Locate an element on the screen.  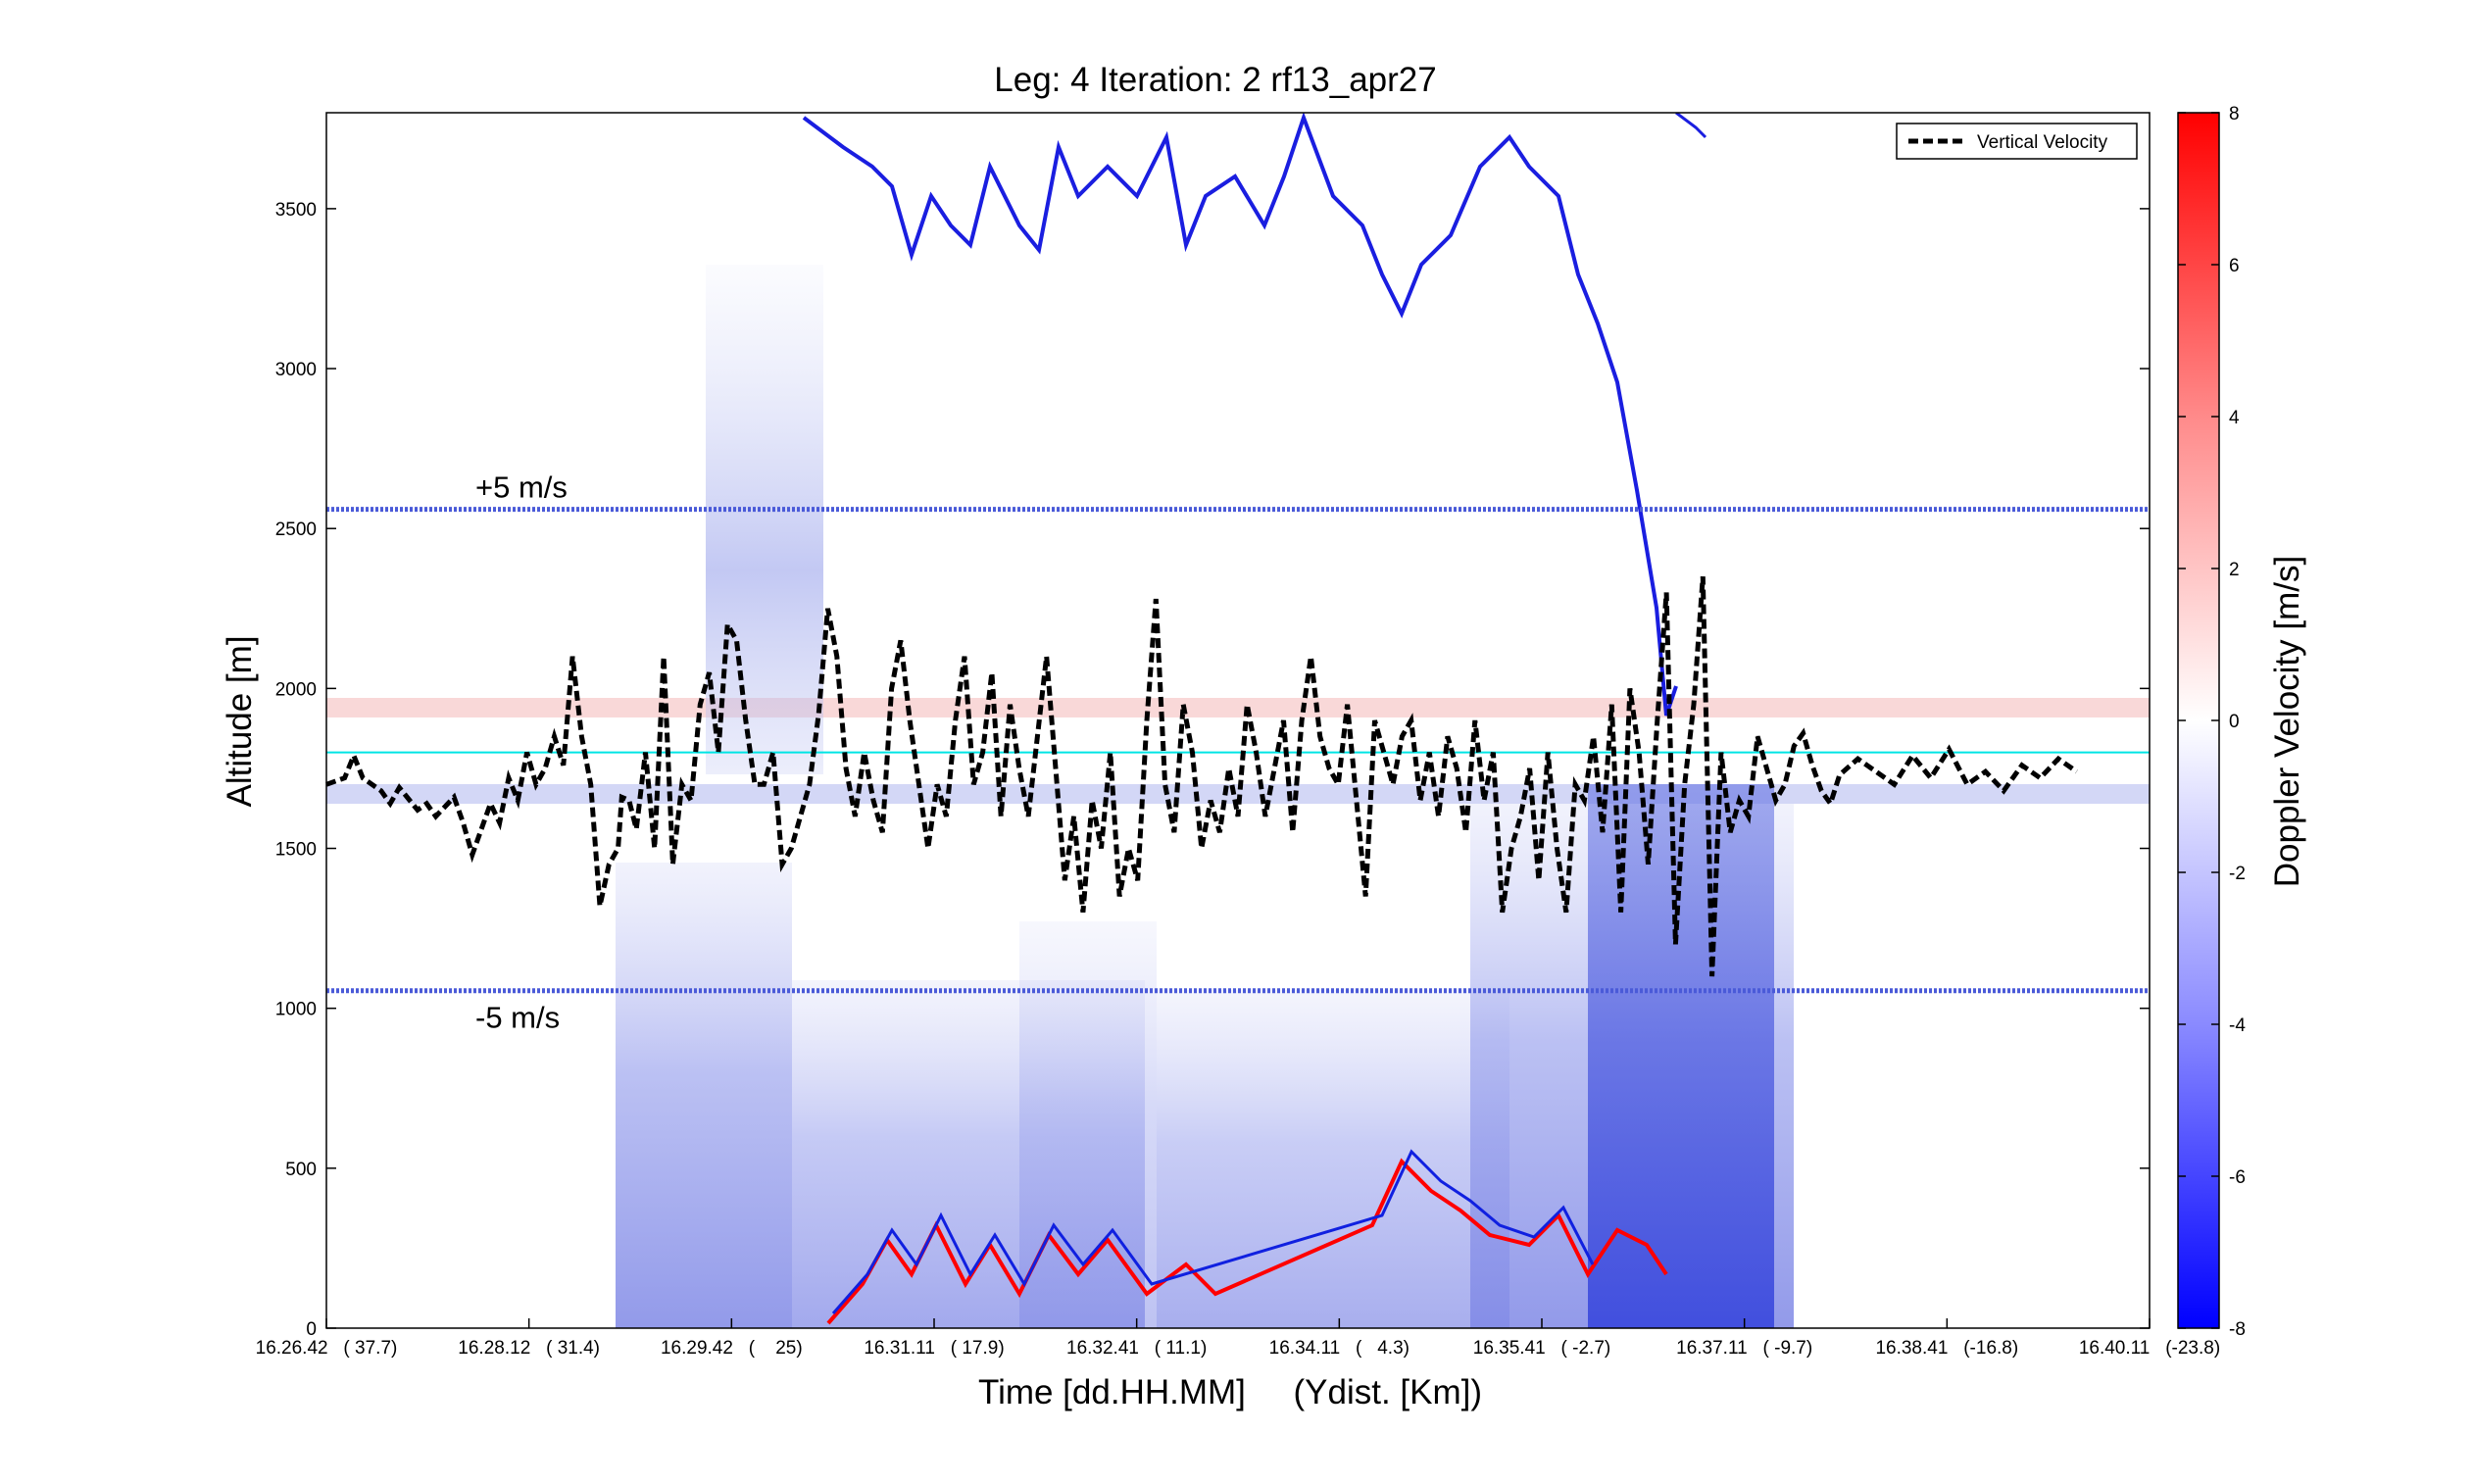
legend: Vertical Velocity is located at coordinates (2017, 141).